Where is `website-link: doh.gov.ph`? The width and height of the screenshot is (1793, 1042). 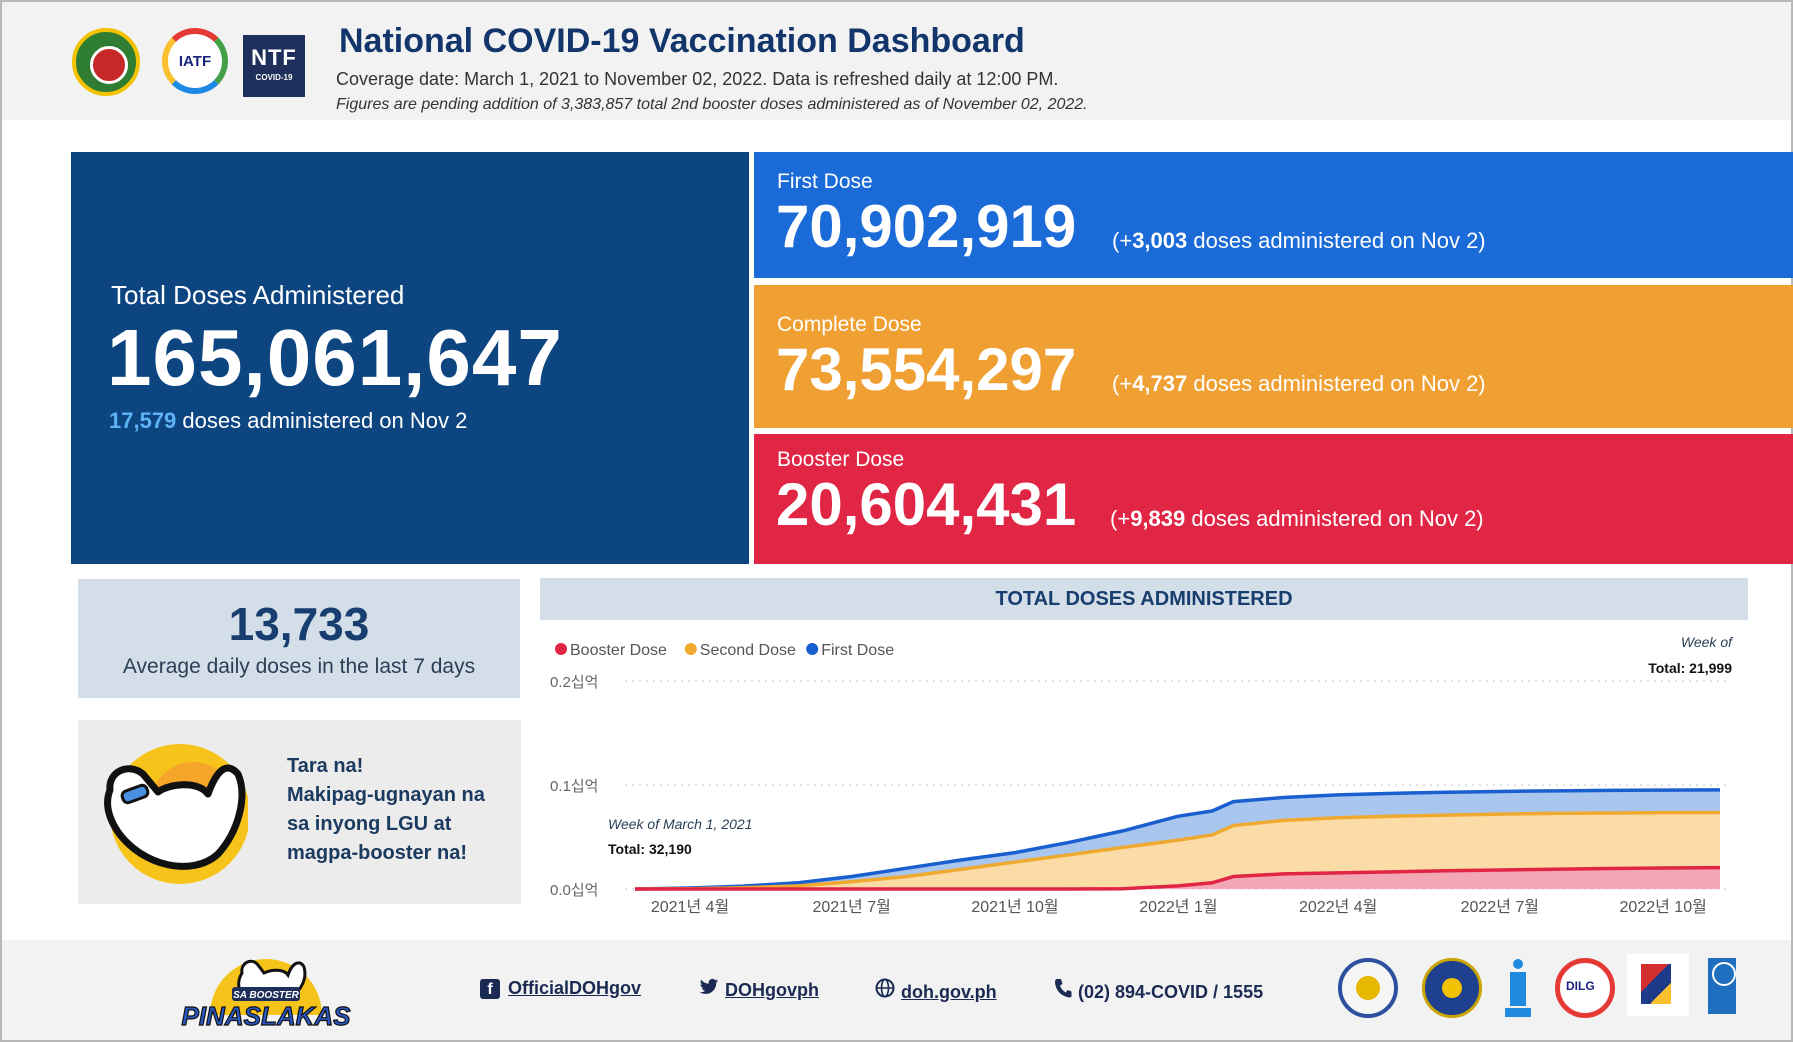
website-link: doh.gov.ph is located at coordinates (936, 990).